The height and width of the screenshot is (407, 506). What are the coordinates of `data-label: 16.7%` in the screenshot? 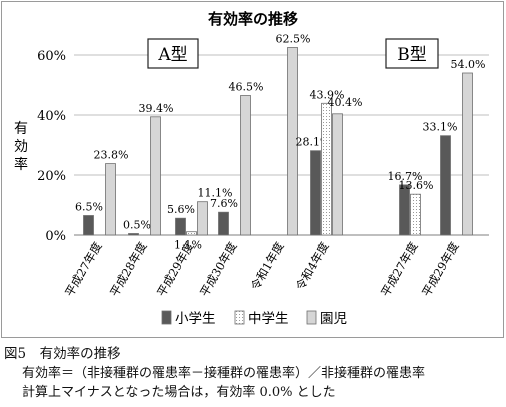 It's located at (405, 176).